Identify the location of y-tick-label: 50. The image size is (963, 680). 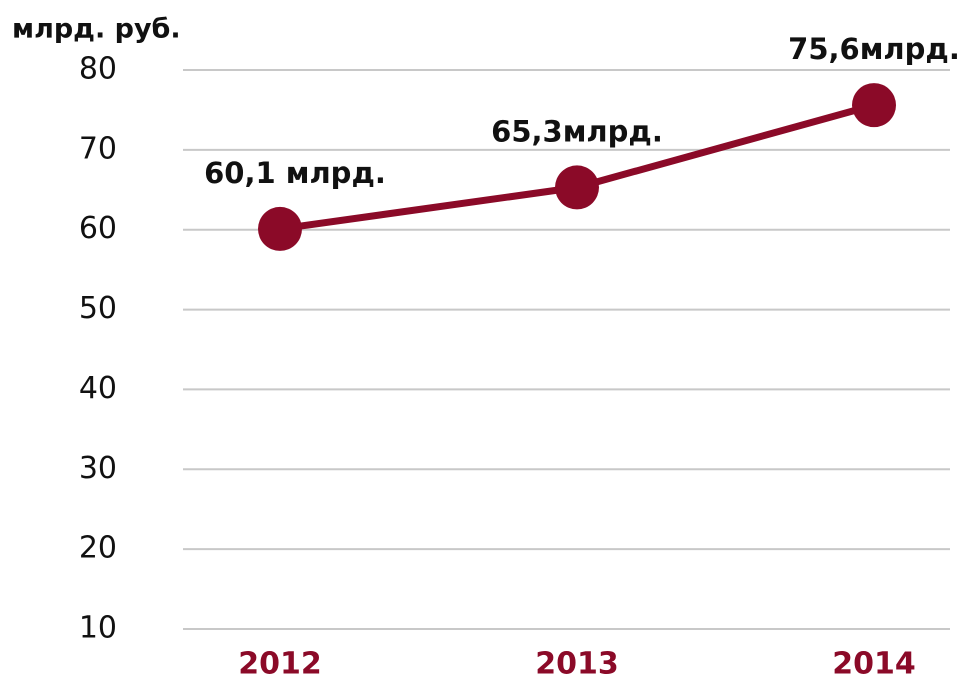
(98, 308).